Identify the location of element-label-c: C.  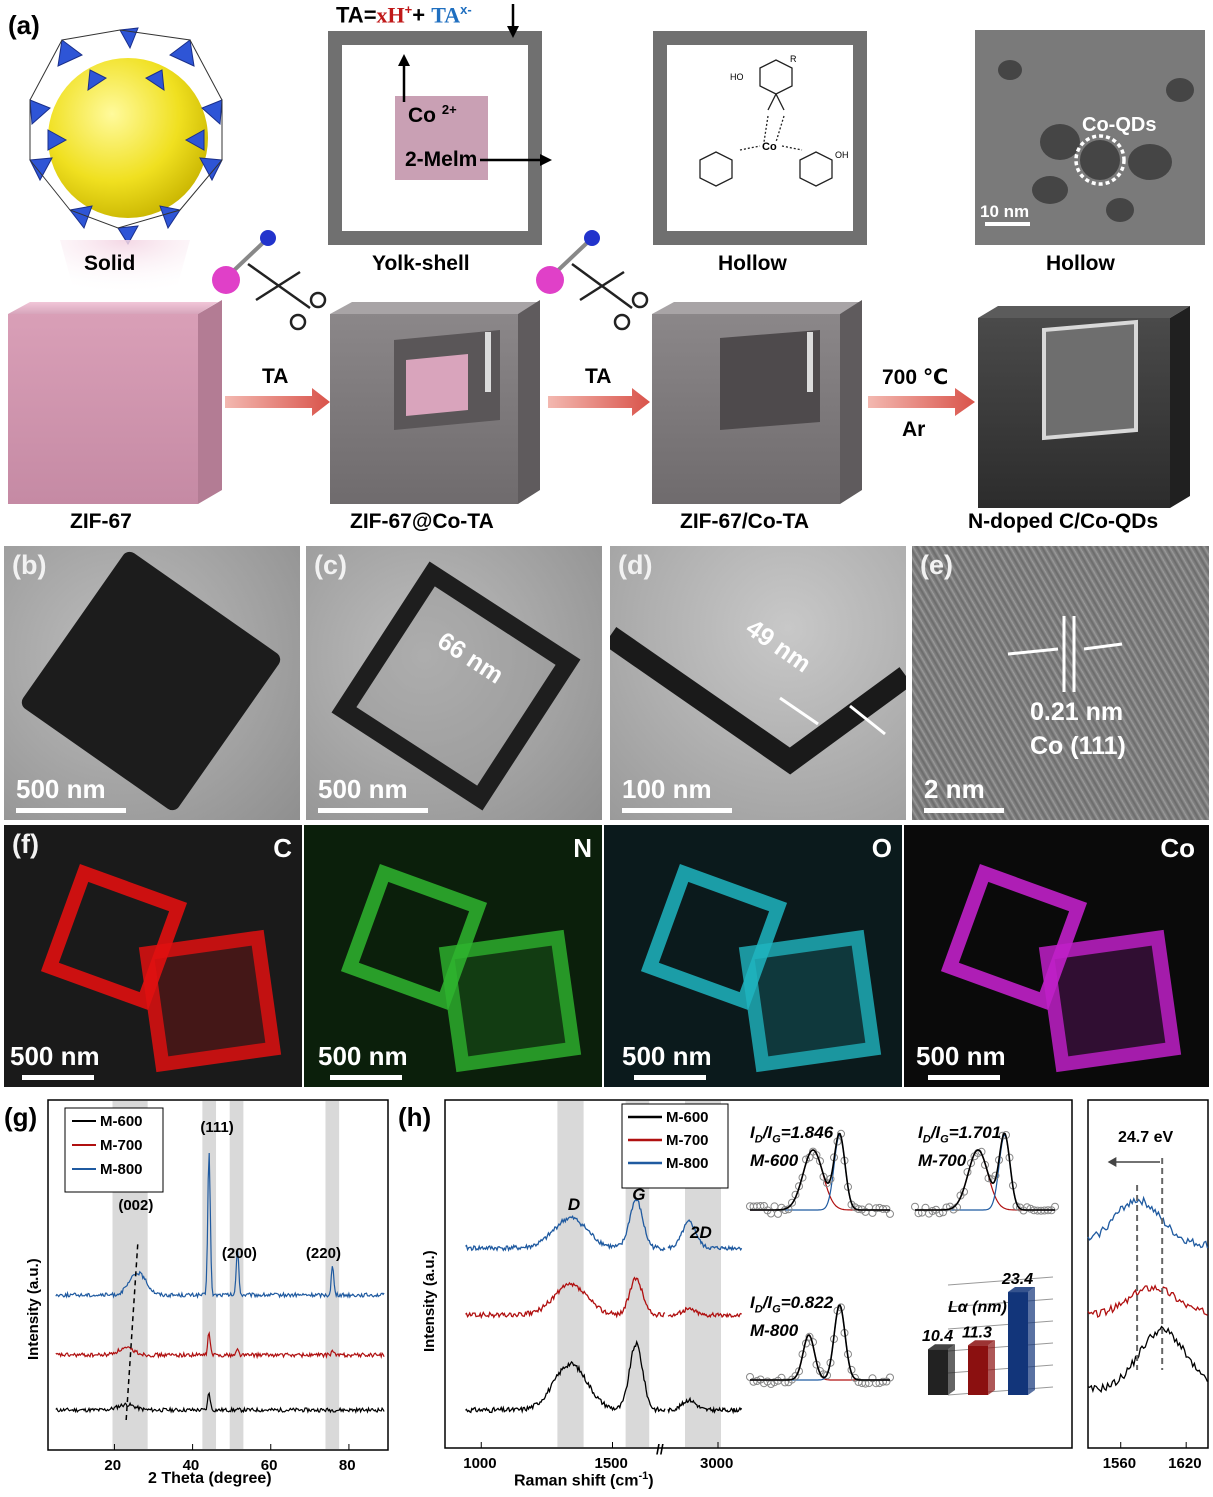
(282, 848).